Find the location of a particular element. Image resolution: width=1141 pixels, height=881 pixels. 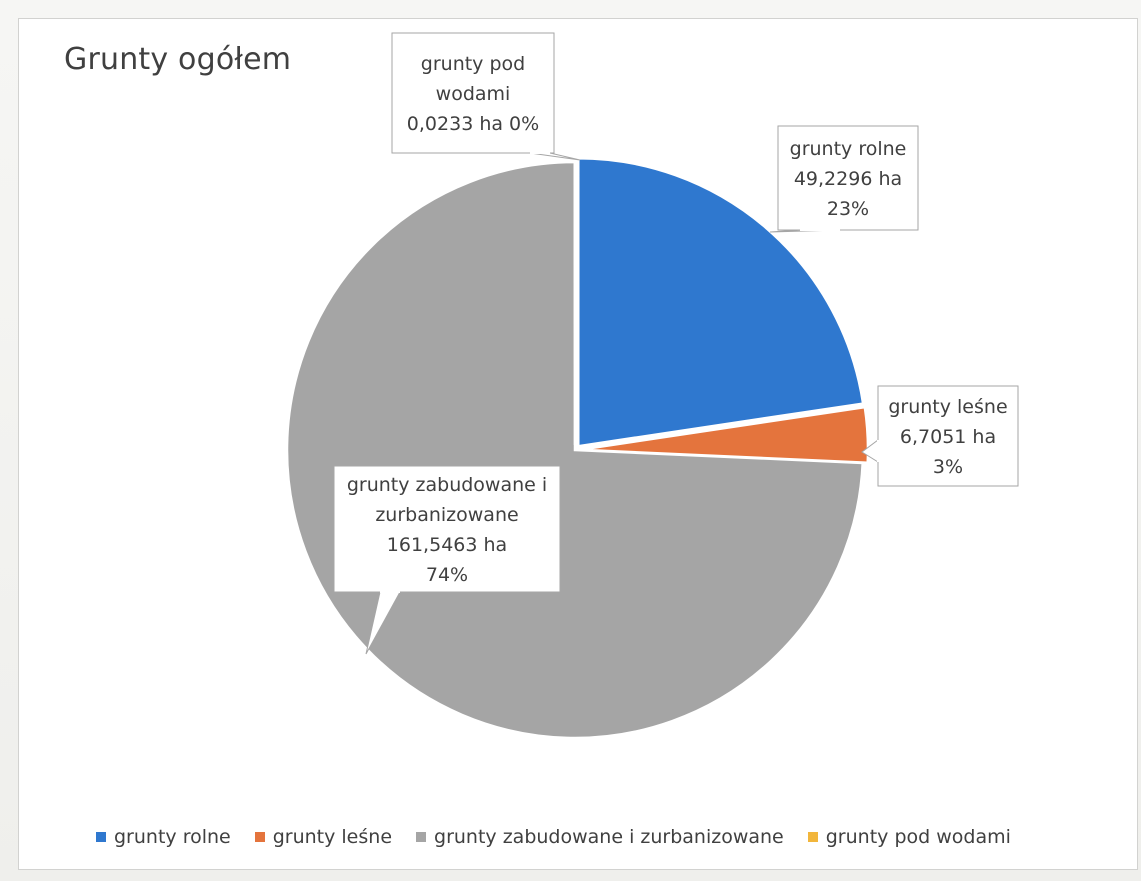

data-label-line: 0,0233 ha 0% is located at coordinates (473, 124).